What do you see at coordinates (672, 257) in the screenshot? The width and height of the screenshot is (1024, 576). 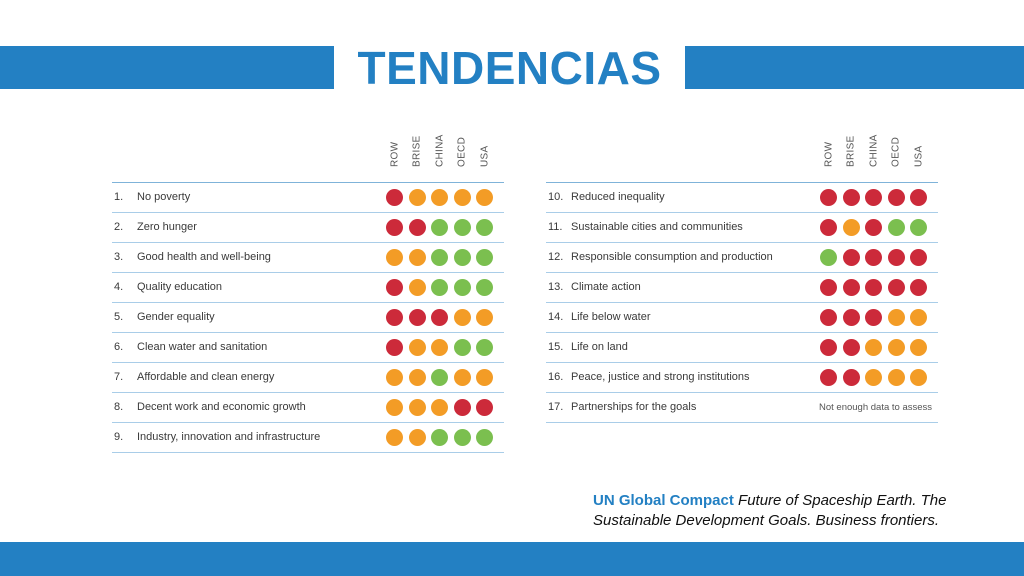 I see `goal-label: Responsible consumption and production` at bounding box center [672, 257].